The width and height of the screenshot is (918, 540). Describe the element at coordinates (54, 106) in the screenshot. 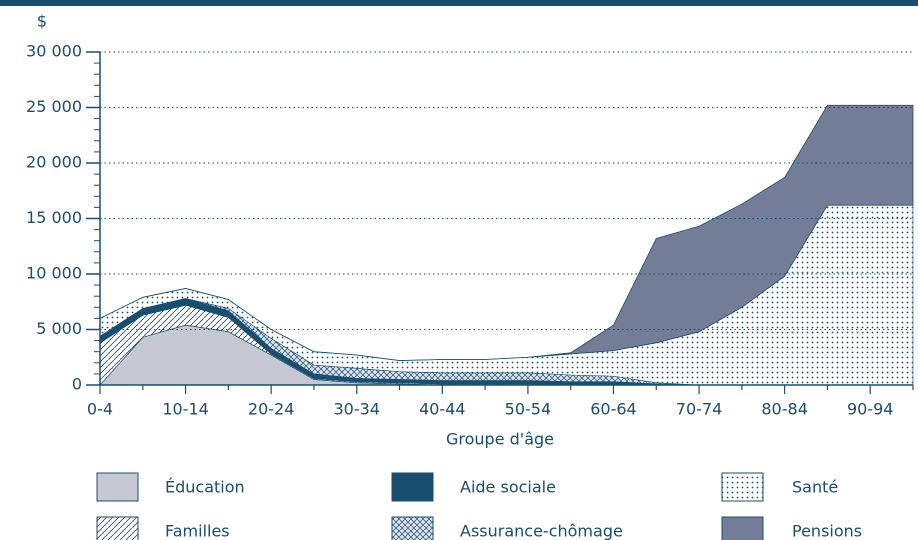

I see `y-tick-label: 25 000` at that location.